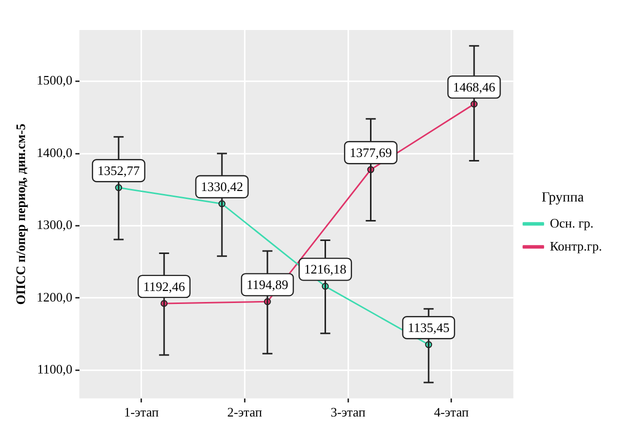 The width and height of the screenshot is (617, 434). What do you see at coordinates (572, 222) in the screenshot?
I see `legend-label: Осн. гр.` at bounding box center [572, 222].